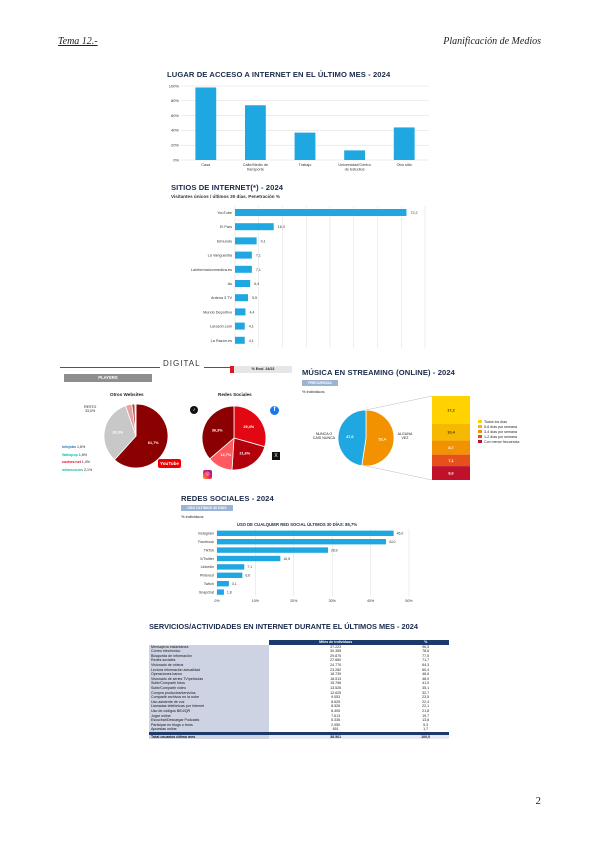  What do you see at coordinates (217, 312) in the screenshot?
I see `sites-category-label: Mundo Deportivo` at bounding box center [217, 312].